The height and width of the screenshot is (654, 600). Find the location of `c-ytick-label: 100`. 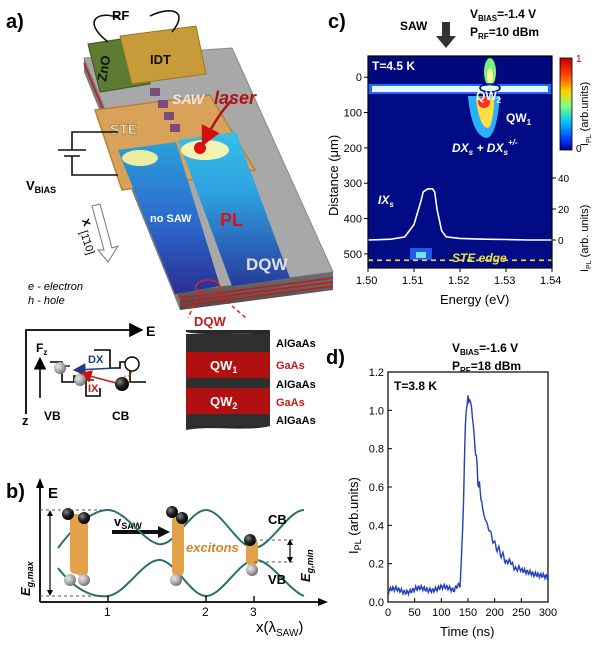

c-ytick-label: 100 is located at coordinates (353, 114).